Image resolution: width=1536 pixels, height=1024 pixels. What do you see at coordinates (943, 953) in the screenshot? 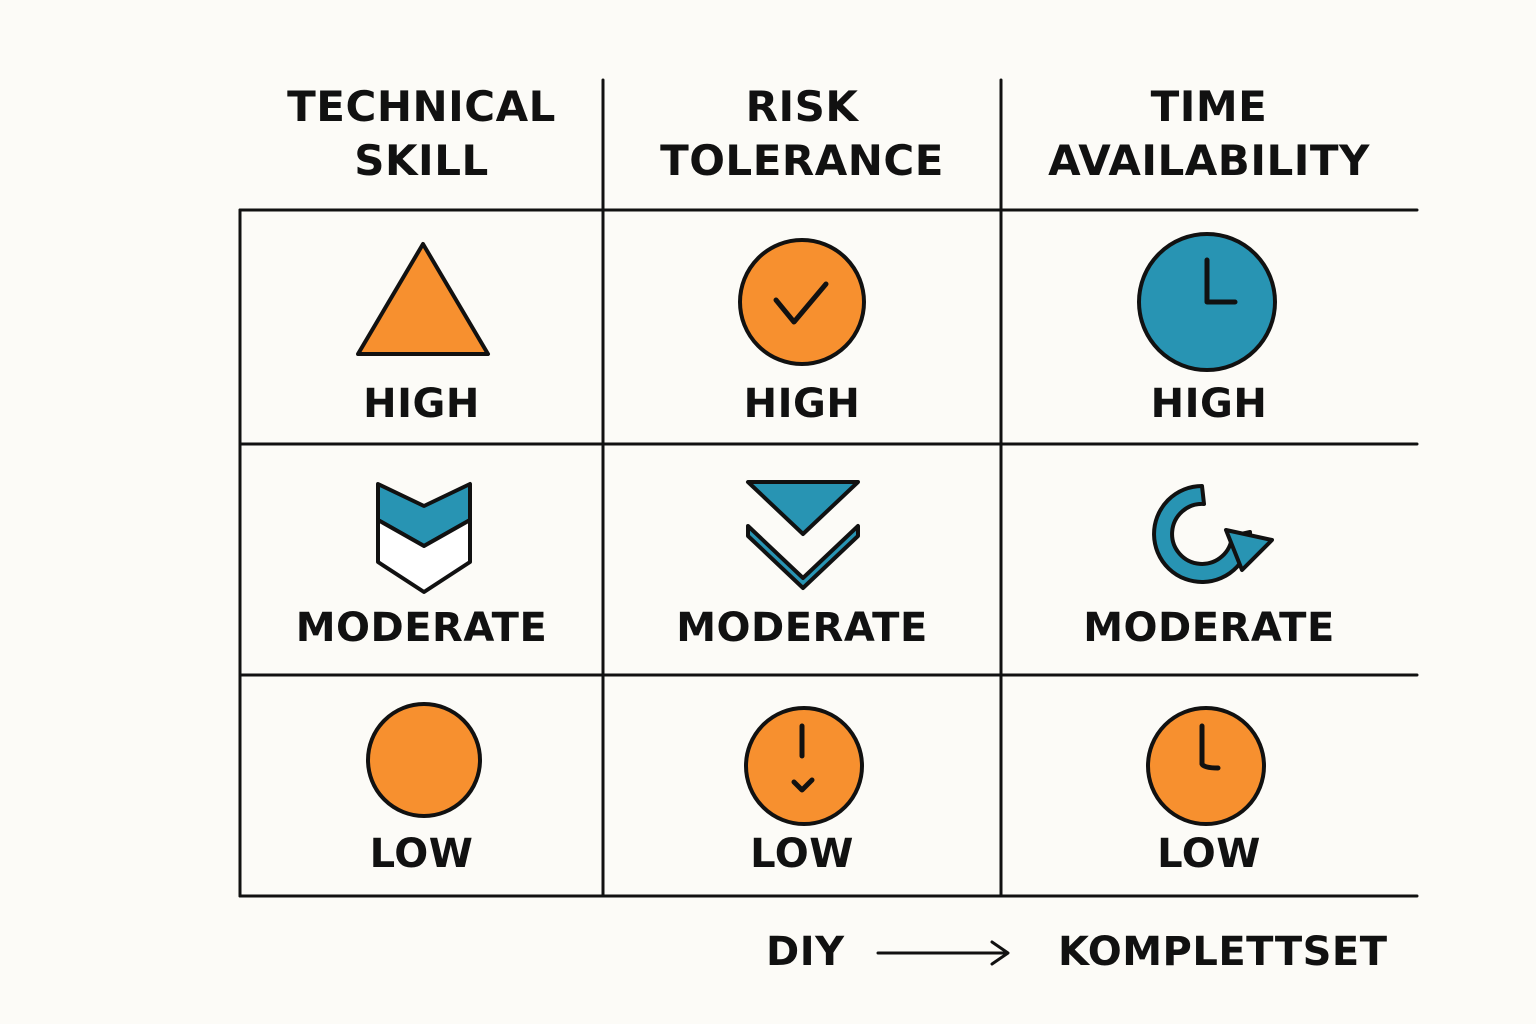
I see `right-arrow-icon` at bounding box center [943, 953].